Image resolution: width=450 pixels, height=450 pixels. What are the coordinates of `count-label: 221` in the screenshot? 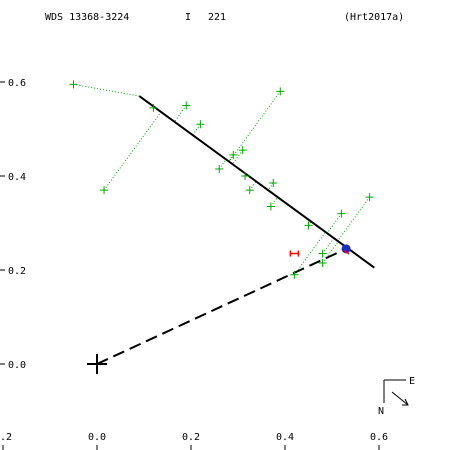 It's located at (217, 17).